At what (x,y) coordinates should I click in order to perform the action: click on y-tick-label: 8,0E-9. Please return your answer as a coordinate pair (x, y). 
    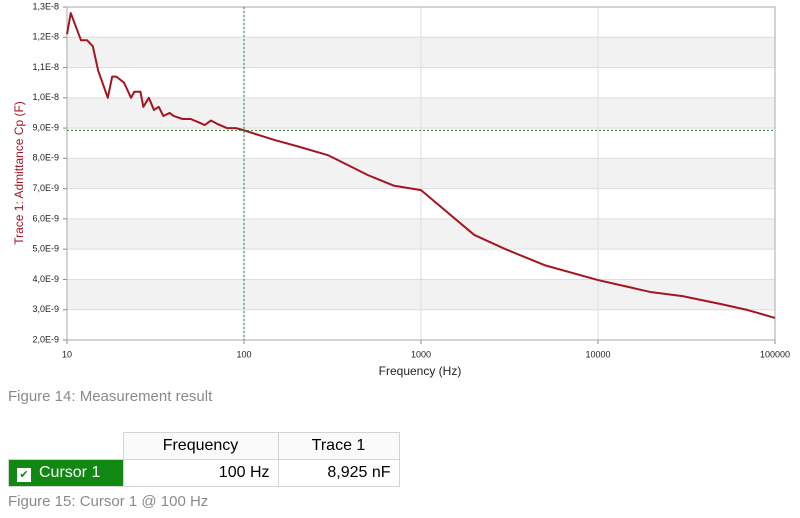
    Looking at the image, I should click on (45, 158).